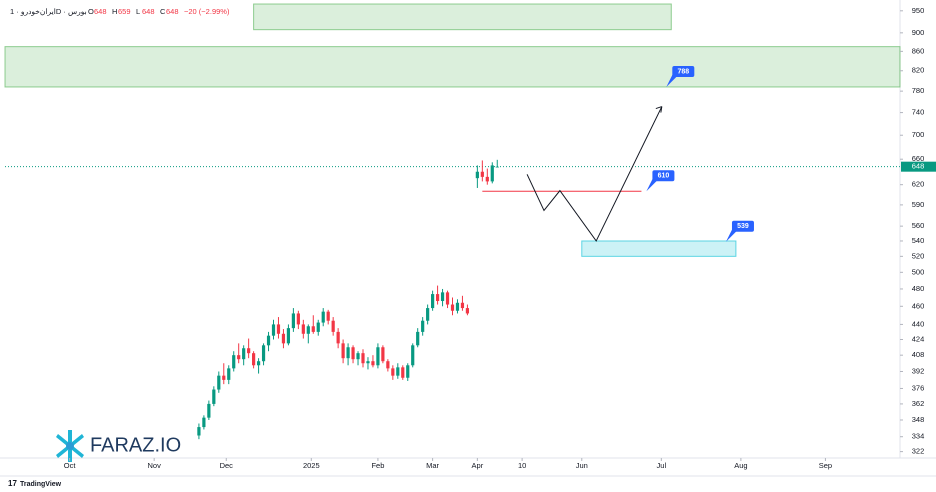 This screenshot has height=492, width=936. I want to click on last-price-badge, so click(918, 166).